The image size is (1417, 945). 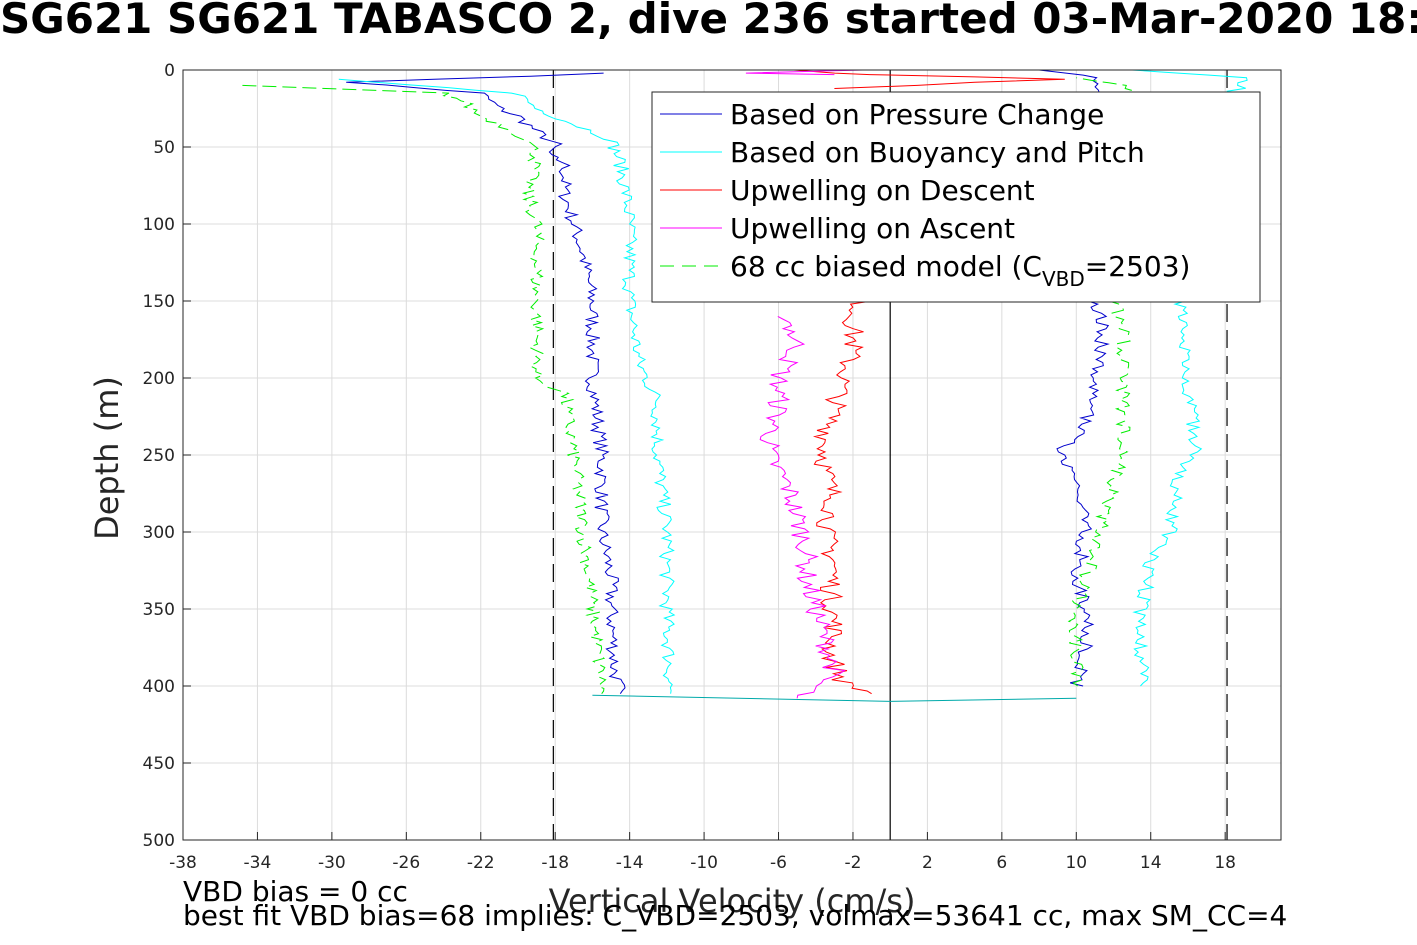 What do you see at coordinates (164, 148) in the screenshot?
I see `y-tick-label: 50` at bounding box center [164, 148].